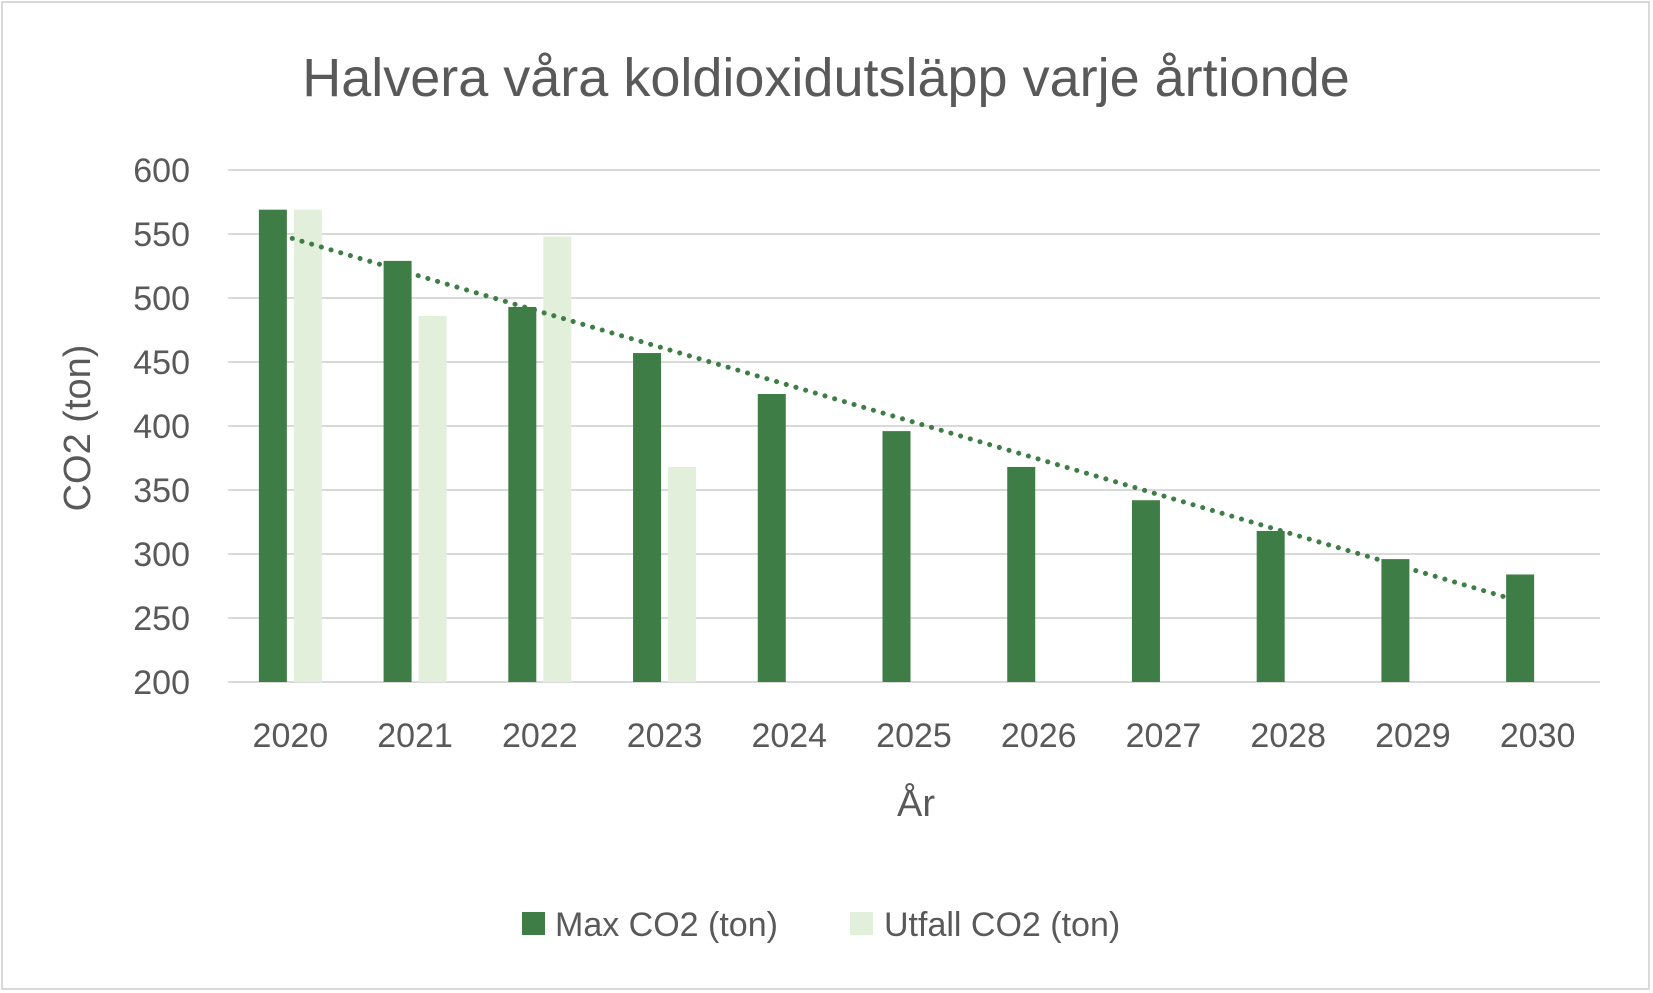  Describe the element at coordinates (272, 445) in the screenshot. I see `bar-max-co2-2020` at that location.